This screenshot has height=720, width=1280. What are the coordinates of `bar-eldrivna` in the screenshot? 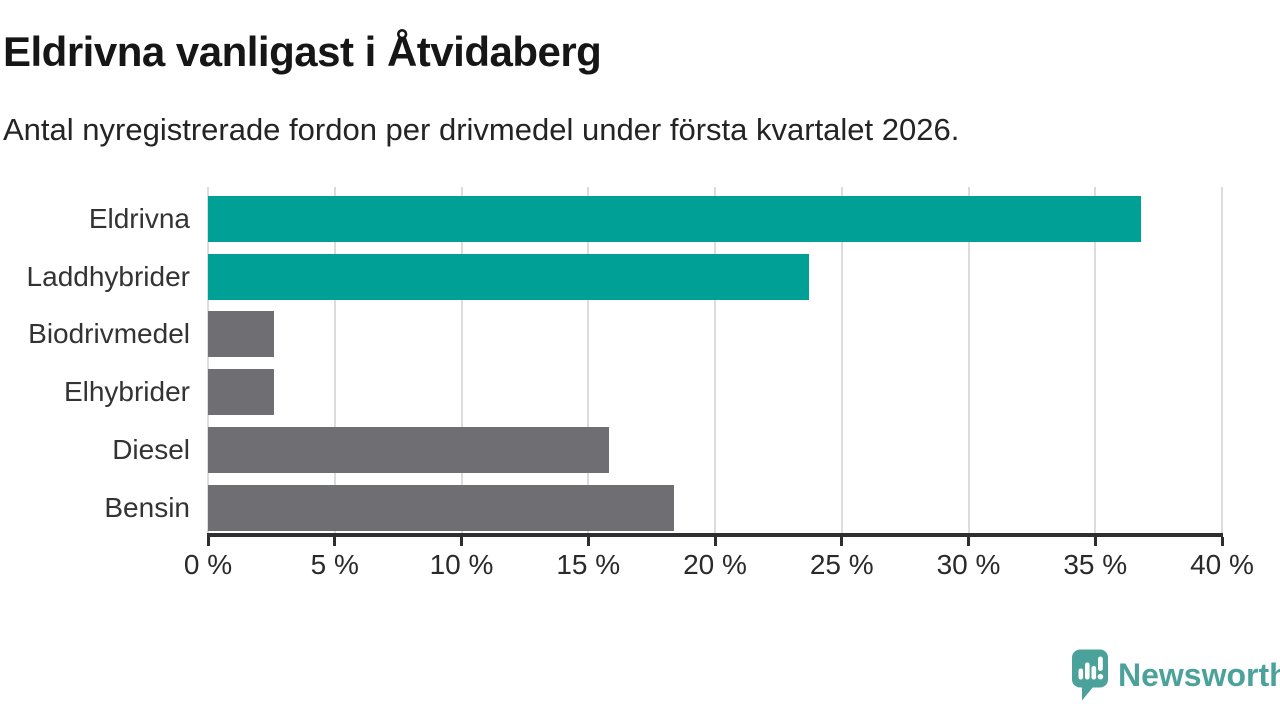 It's located at (674, 219).